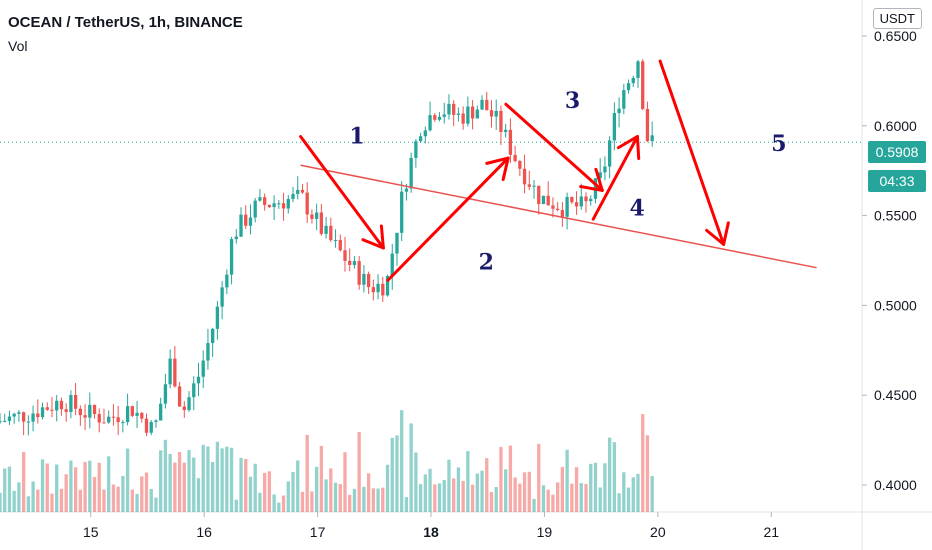  What do you see at coordinates (658, 532) in the screenshot?
I see `x-tick-label: 20` at bounding box center [658, 532].